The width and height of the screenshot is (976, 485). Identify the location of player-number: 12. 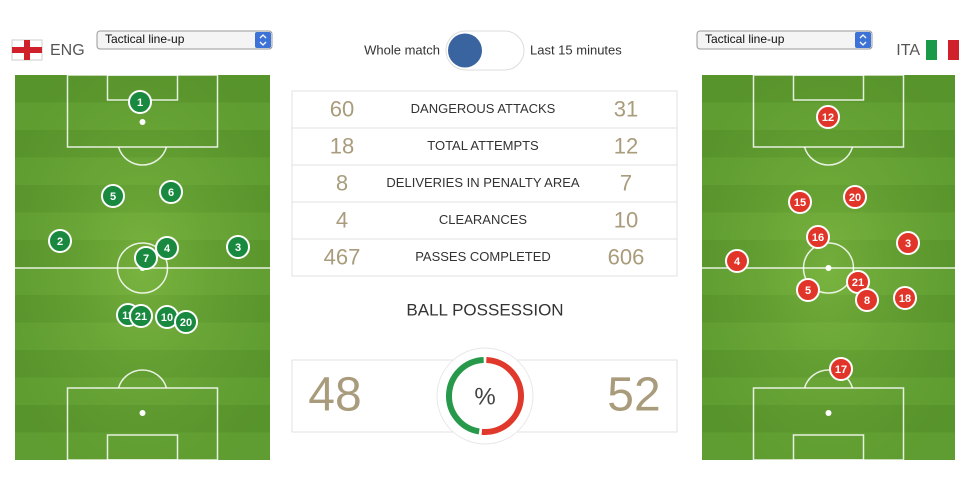
(828, 118).